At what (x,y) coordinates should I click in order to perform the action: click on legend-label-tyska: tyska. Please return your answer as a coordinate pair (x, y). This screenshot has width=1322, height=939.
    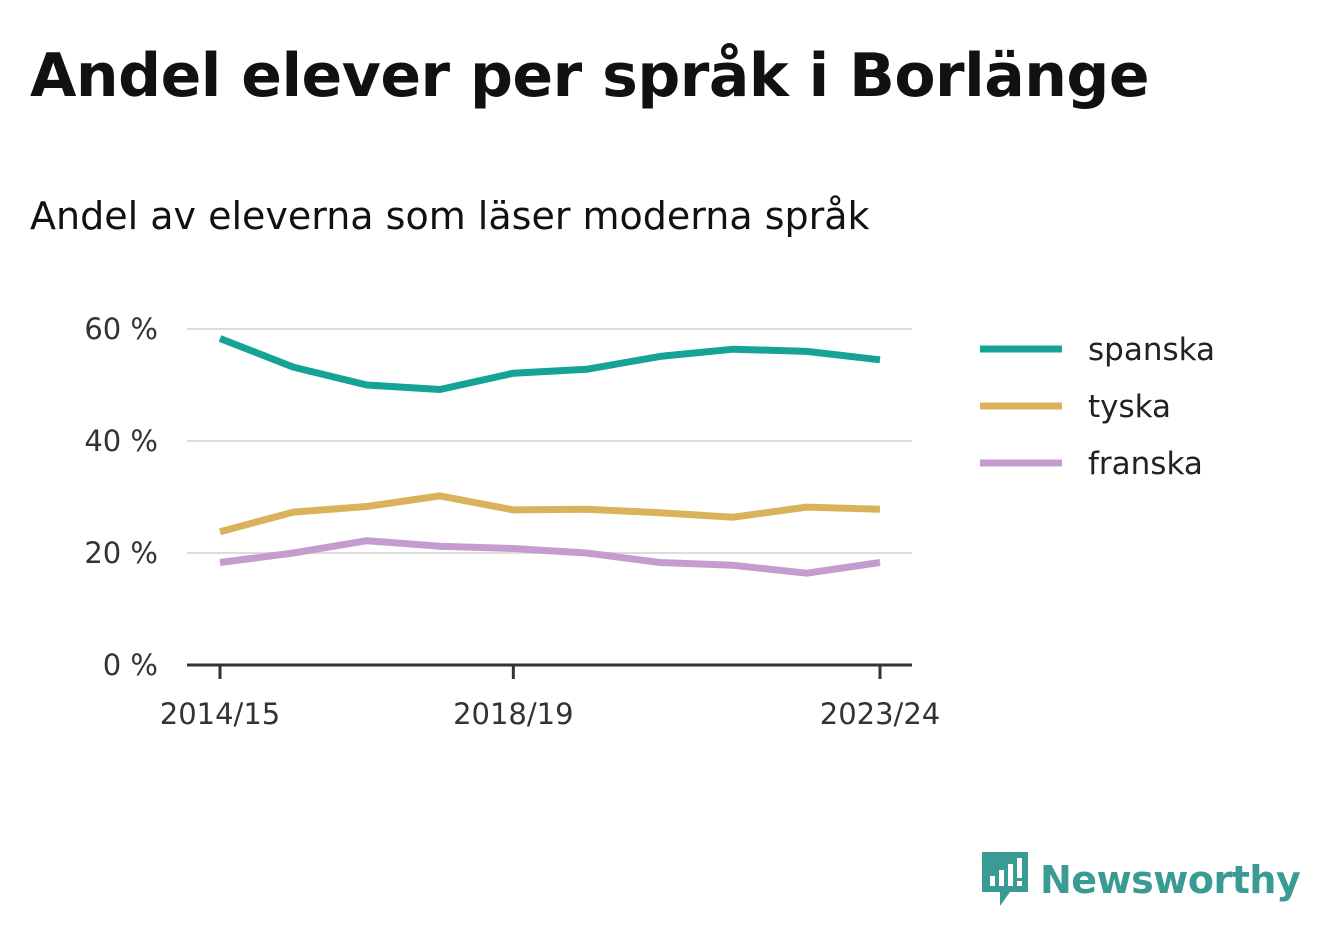
    Looking at the image, I should click on (1129, 407).